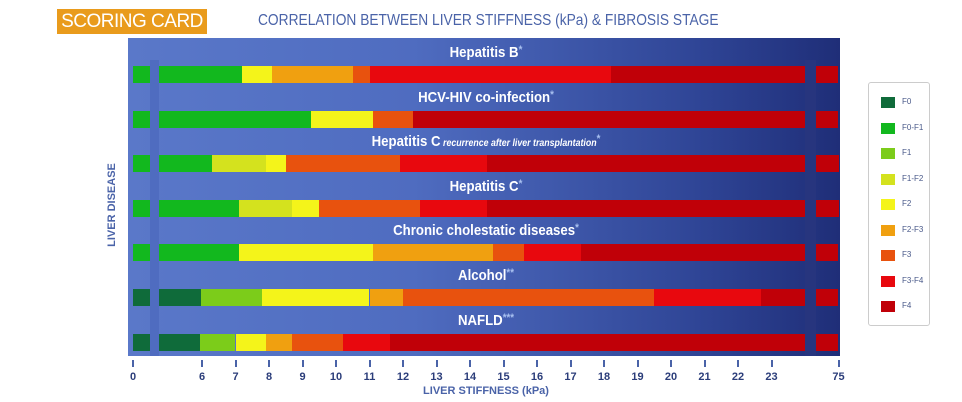  Describe the element at coordinates (269, 377) in the screenshot. I see `x-tick-label: 8` at that location.